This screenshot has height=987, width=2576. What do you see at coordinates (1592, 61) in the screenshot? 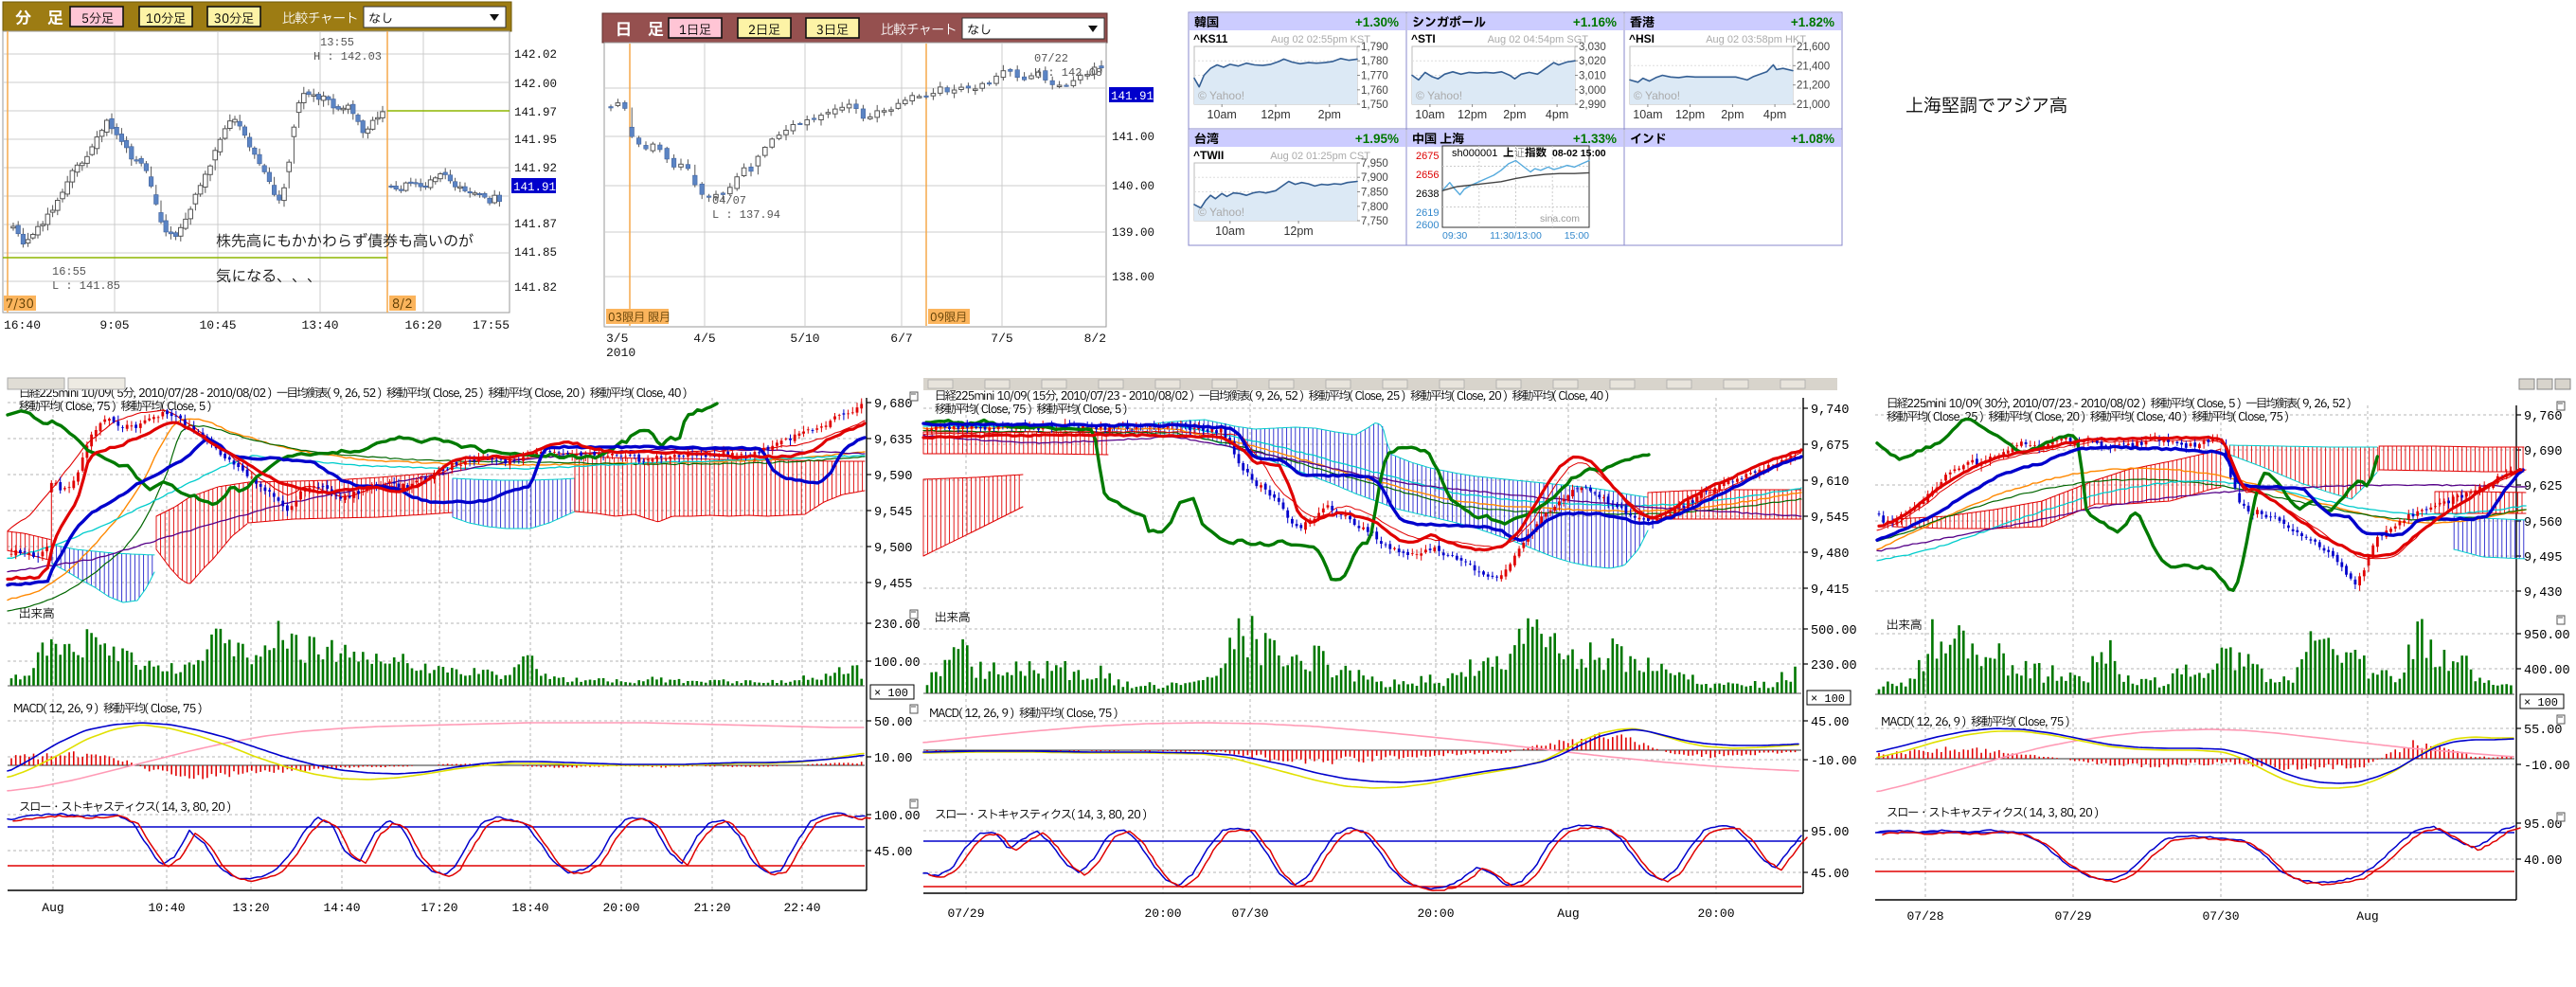
I see `svg-text: 3,020` at bounding box center [1592, 61].